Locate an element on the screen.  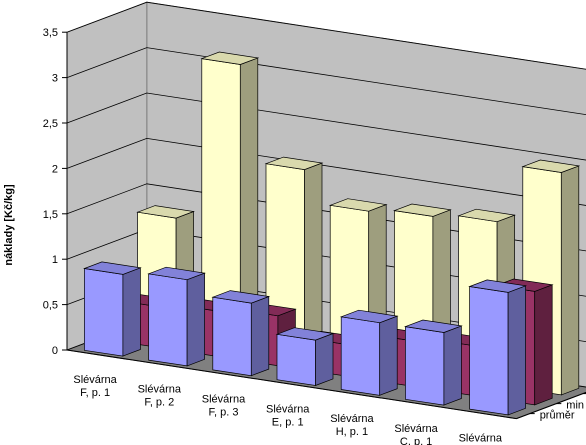
bar-průměr-5 is located at coordinates (369, 352).